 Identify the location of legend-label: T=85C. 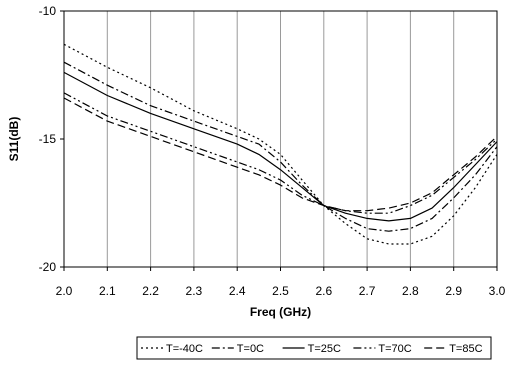
(465, 349).